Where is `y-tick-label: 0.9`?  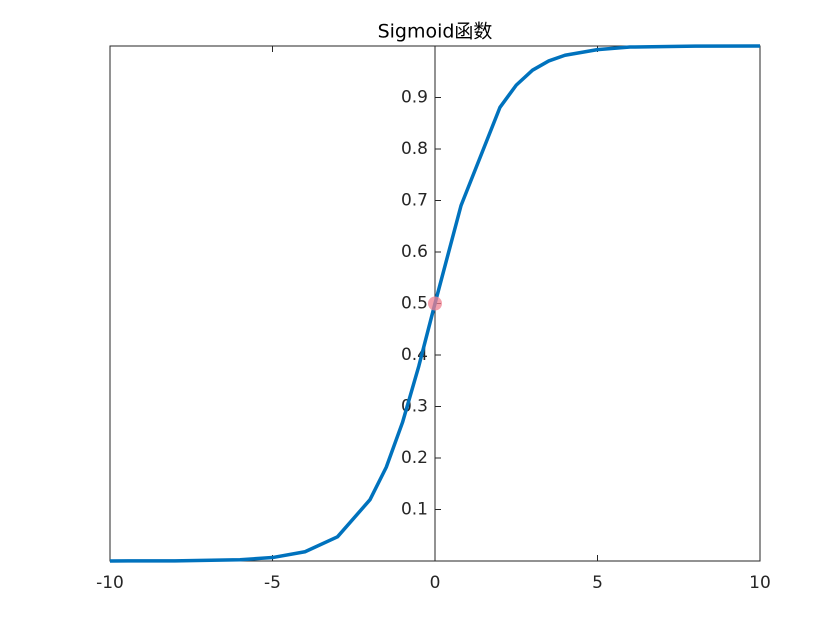 y-tick-label: 0.9 is located at coordinates (414, 98).